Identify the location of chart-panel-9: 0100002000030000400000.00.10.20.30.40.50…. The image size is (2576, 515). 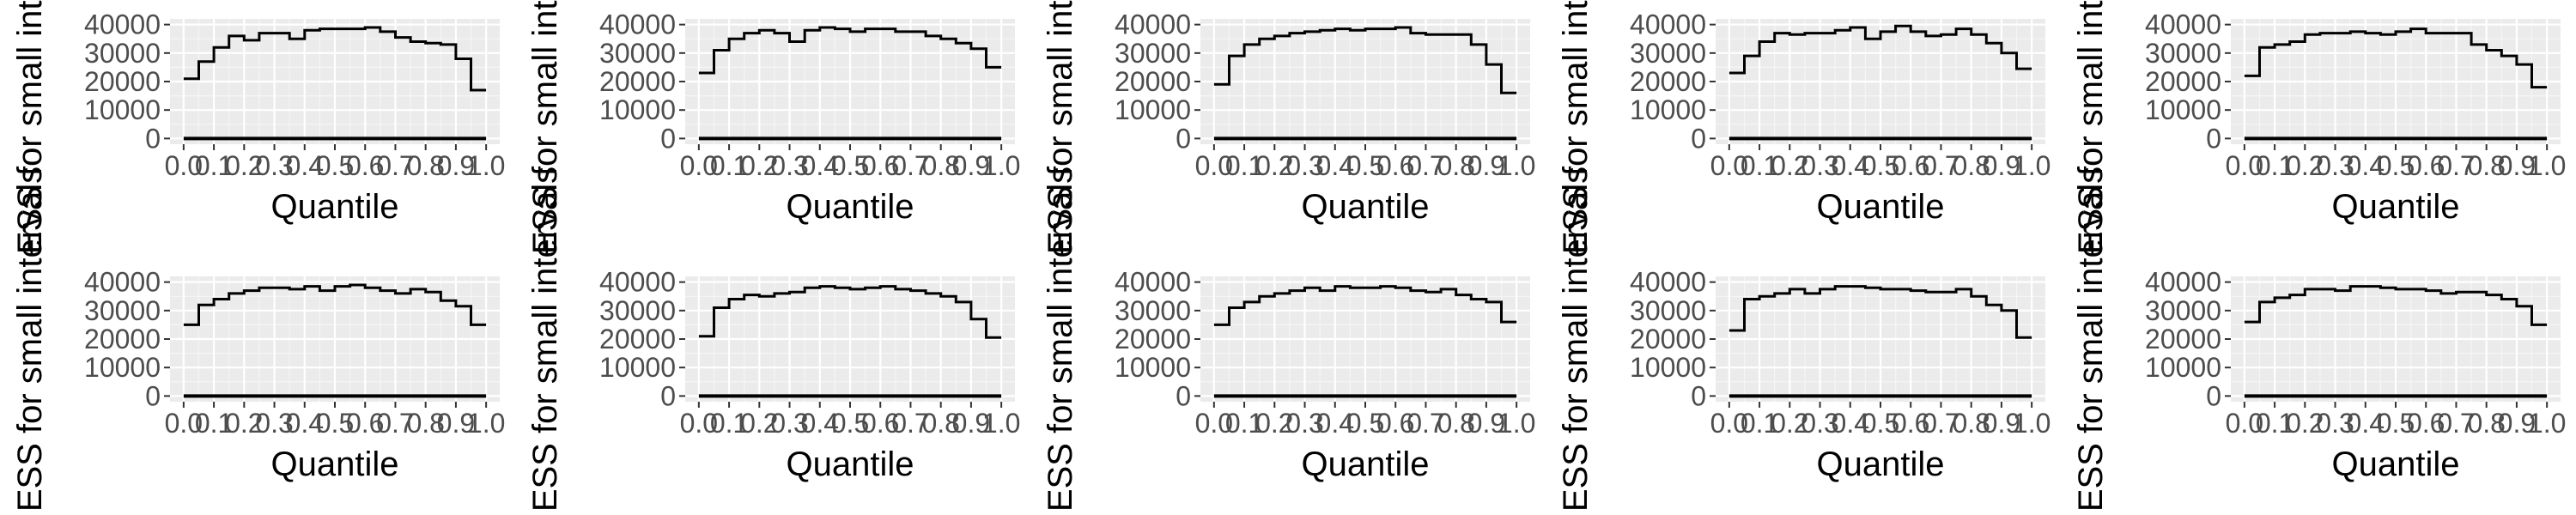
(1804, 339).